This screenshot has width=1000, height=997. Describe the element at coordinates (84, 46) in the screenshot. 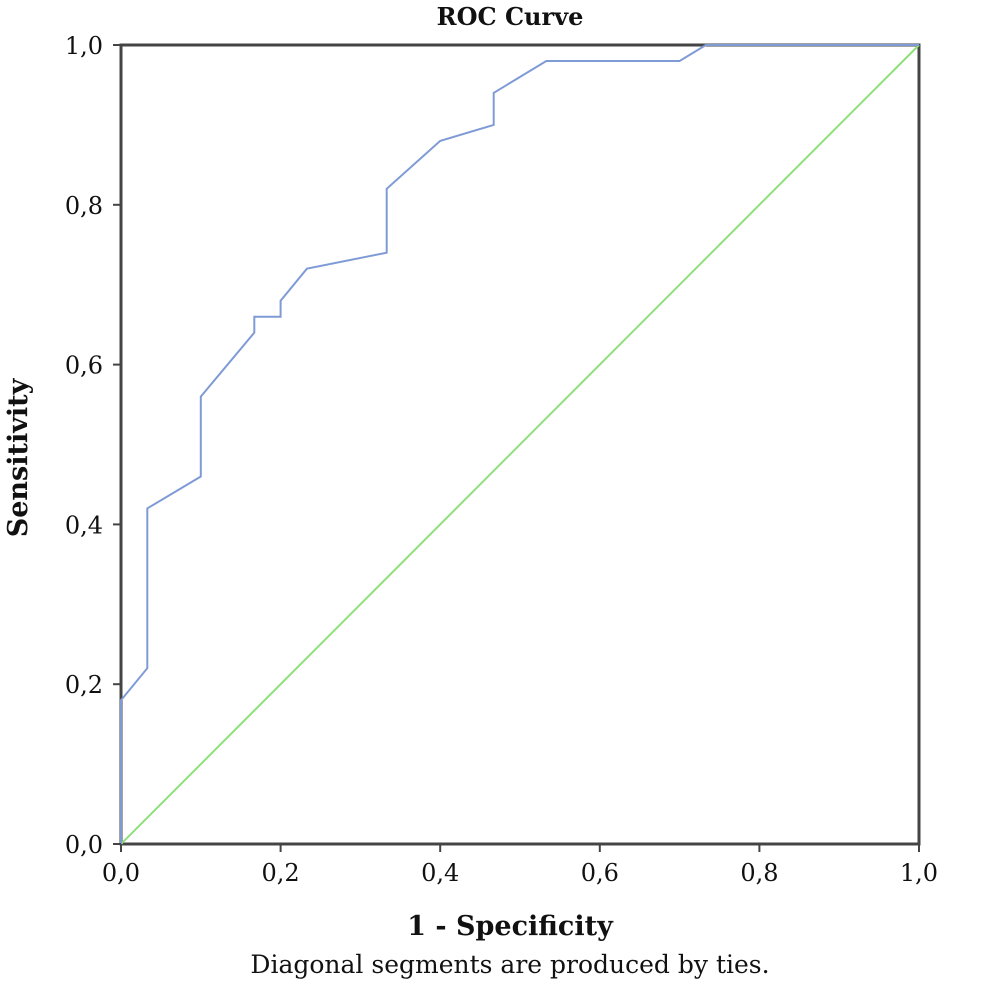

I see `y-tick-label: 1,0` at that location.